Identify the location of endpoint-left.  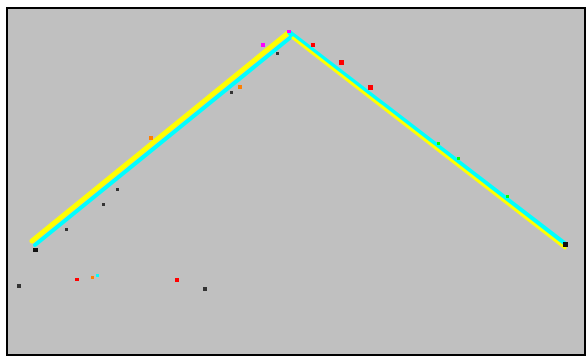
(35, 250).